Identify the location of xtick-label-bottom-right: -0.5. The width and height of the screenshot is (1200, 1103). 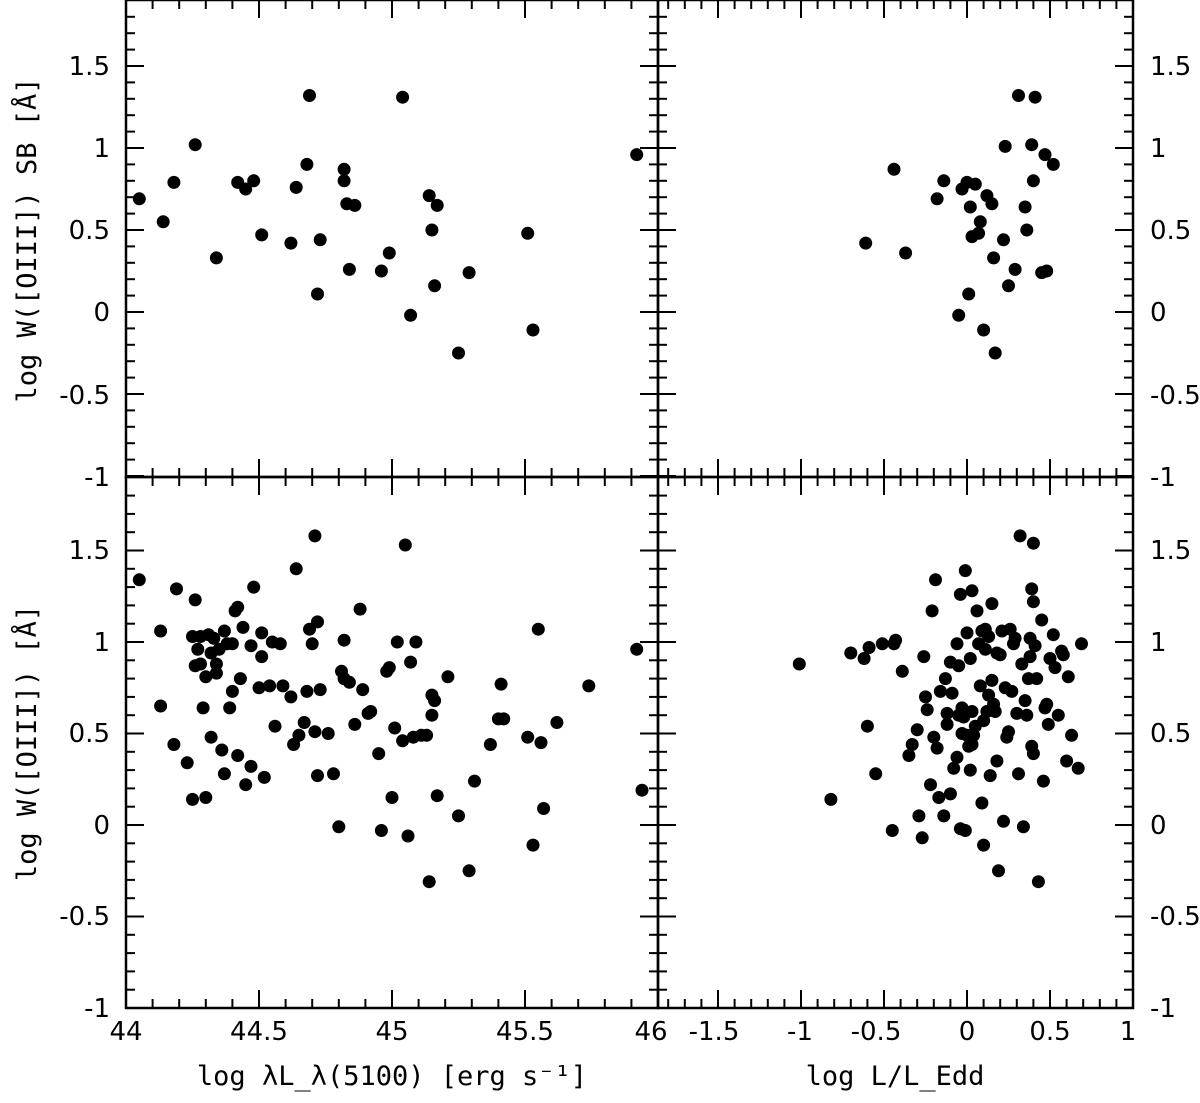
(876, 1032).